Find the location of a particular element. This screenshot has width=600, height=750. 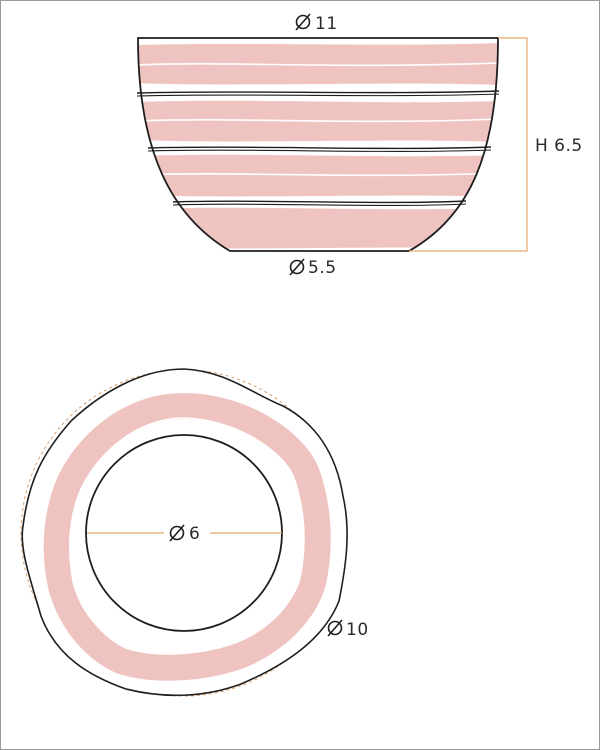

ring-highlight is located at coordinates (186, 535).